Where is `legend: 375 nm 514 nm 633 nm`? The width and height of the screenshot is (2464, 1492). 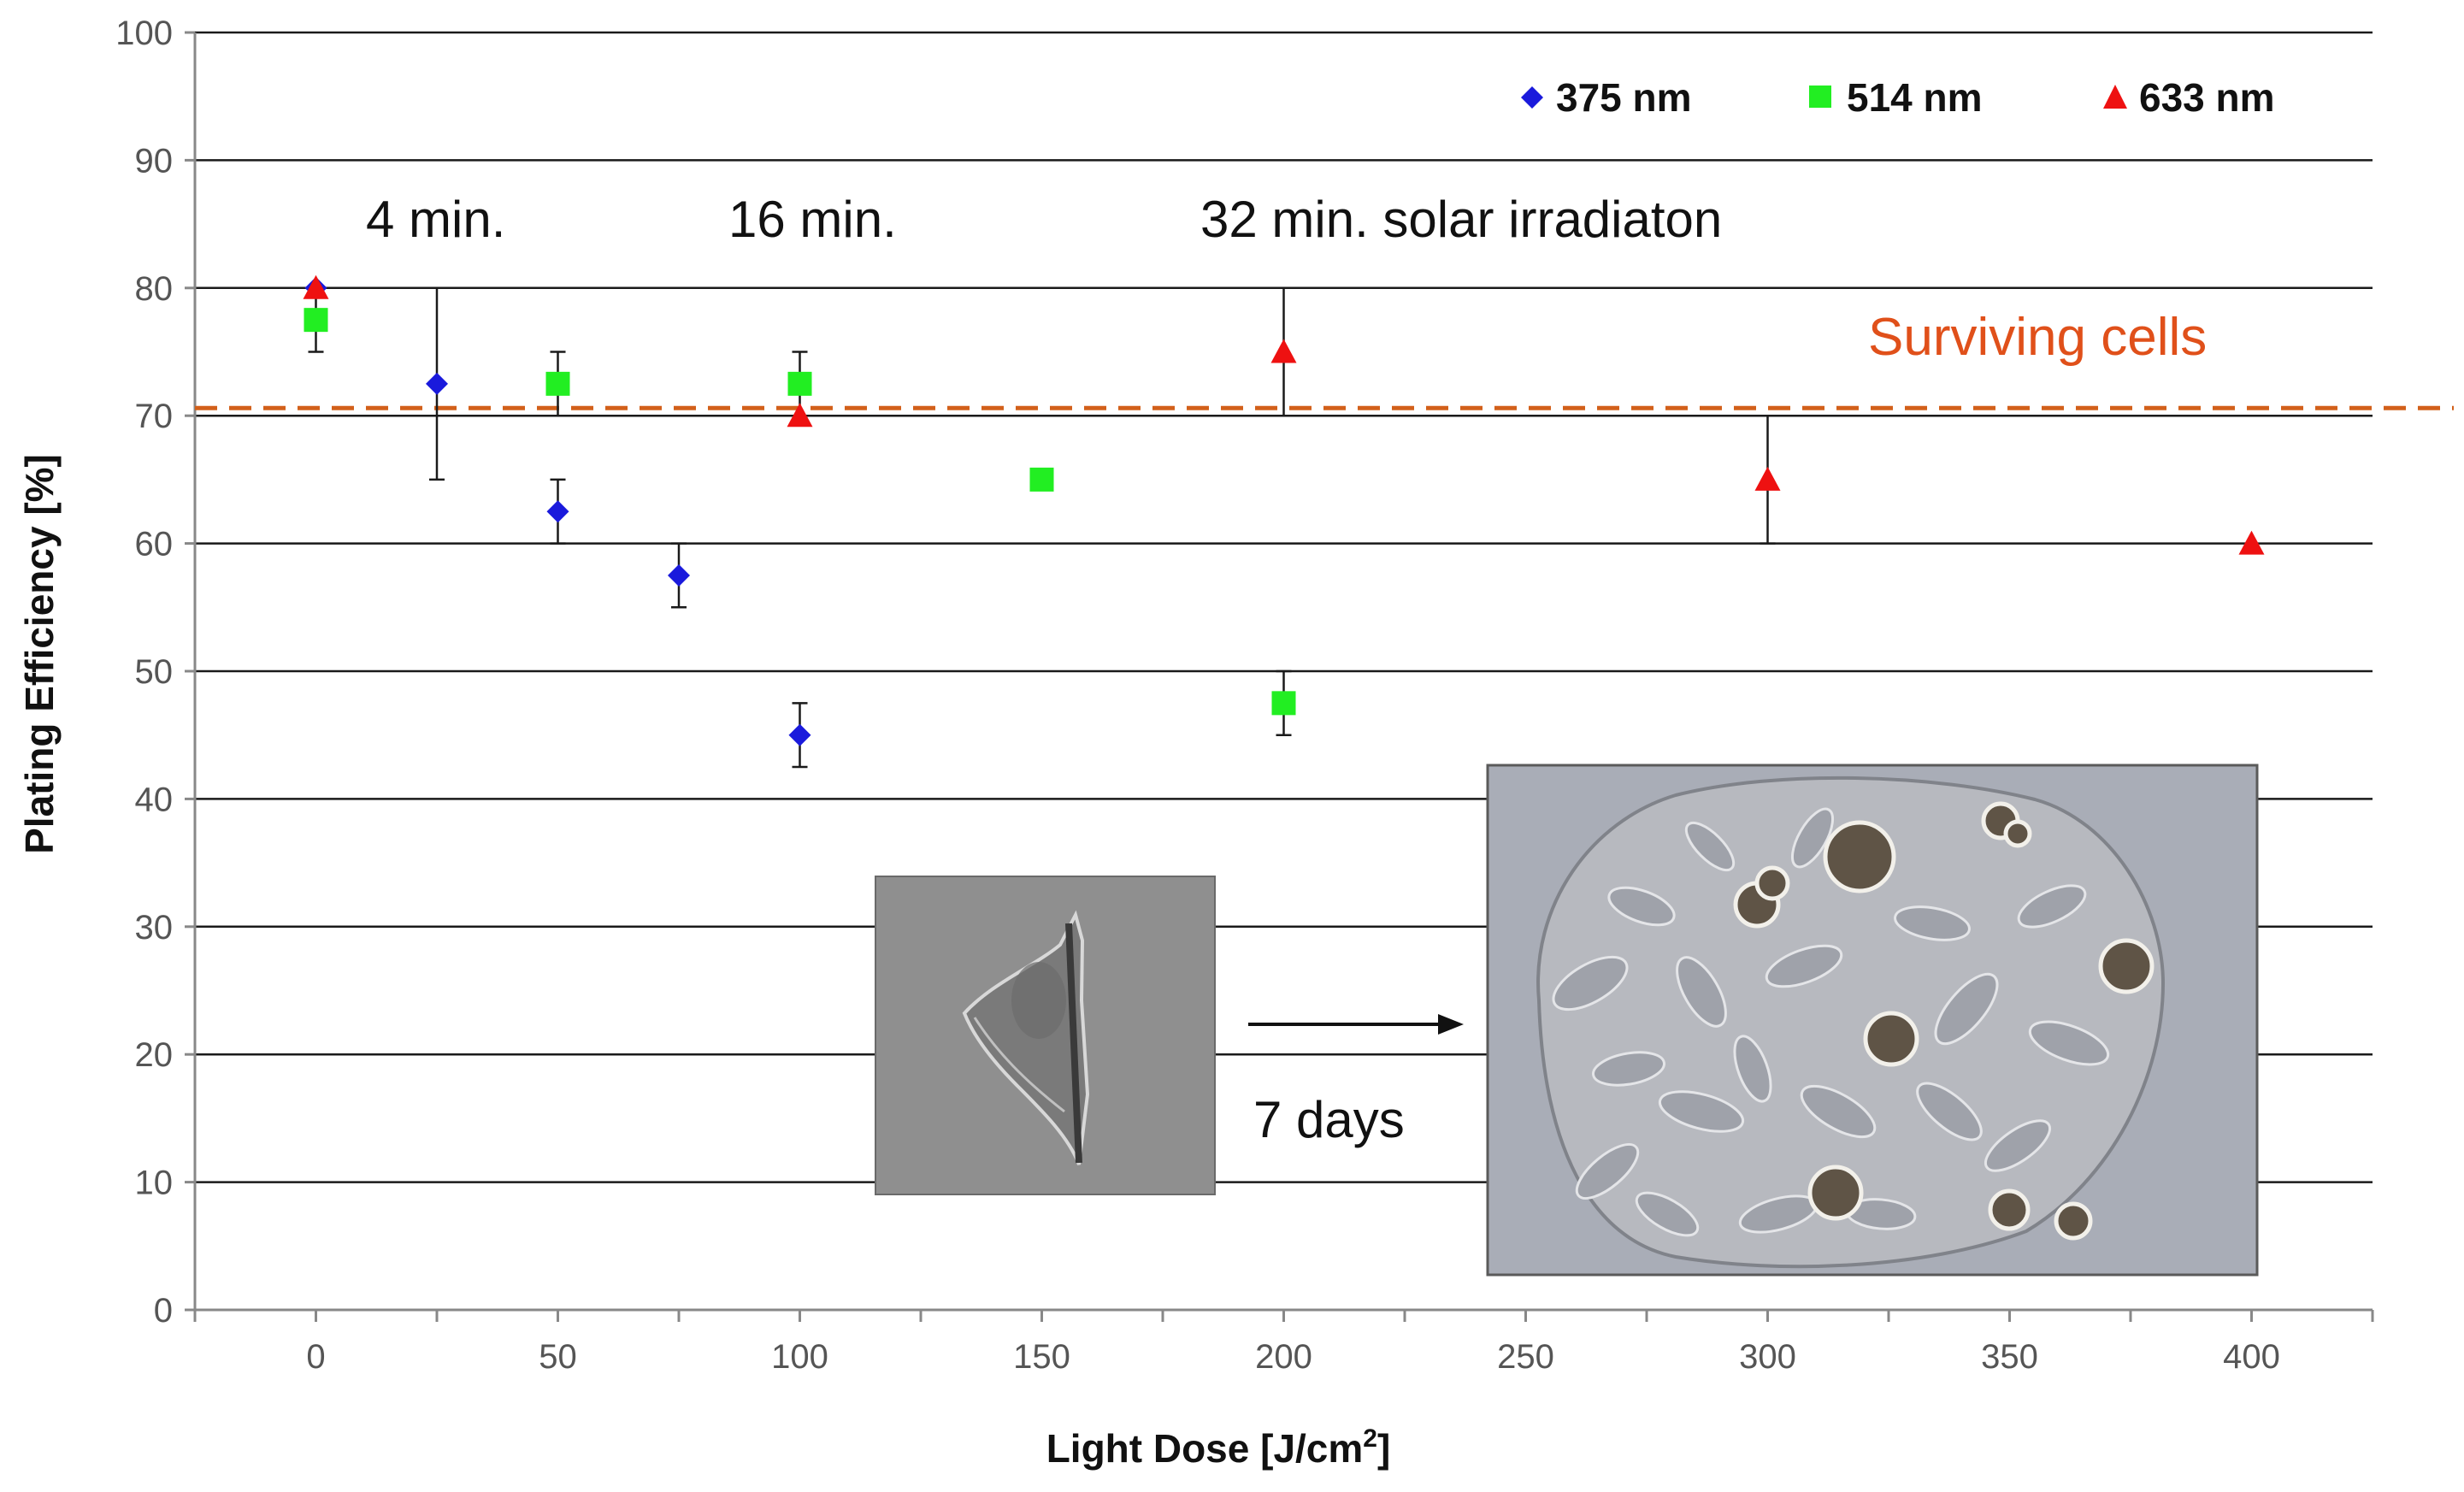
legend: 375 nm 514 nm 633 nm is located at coordinates (1898, 97).